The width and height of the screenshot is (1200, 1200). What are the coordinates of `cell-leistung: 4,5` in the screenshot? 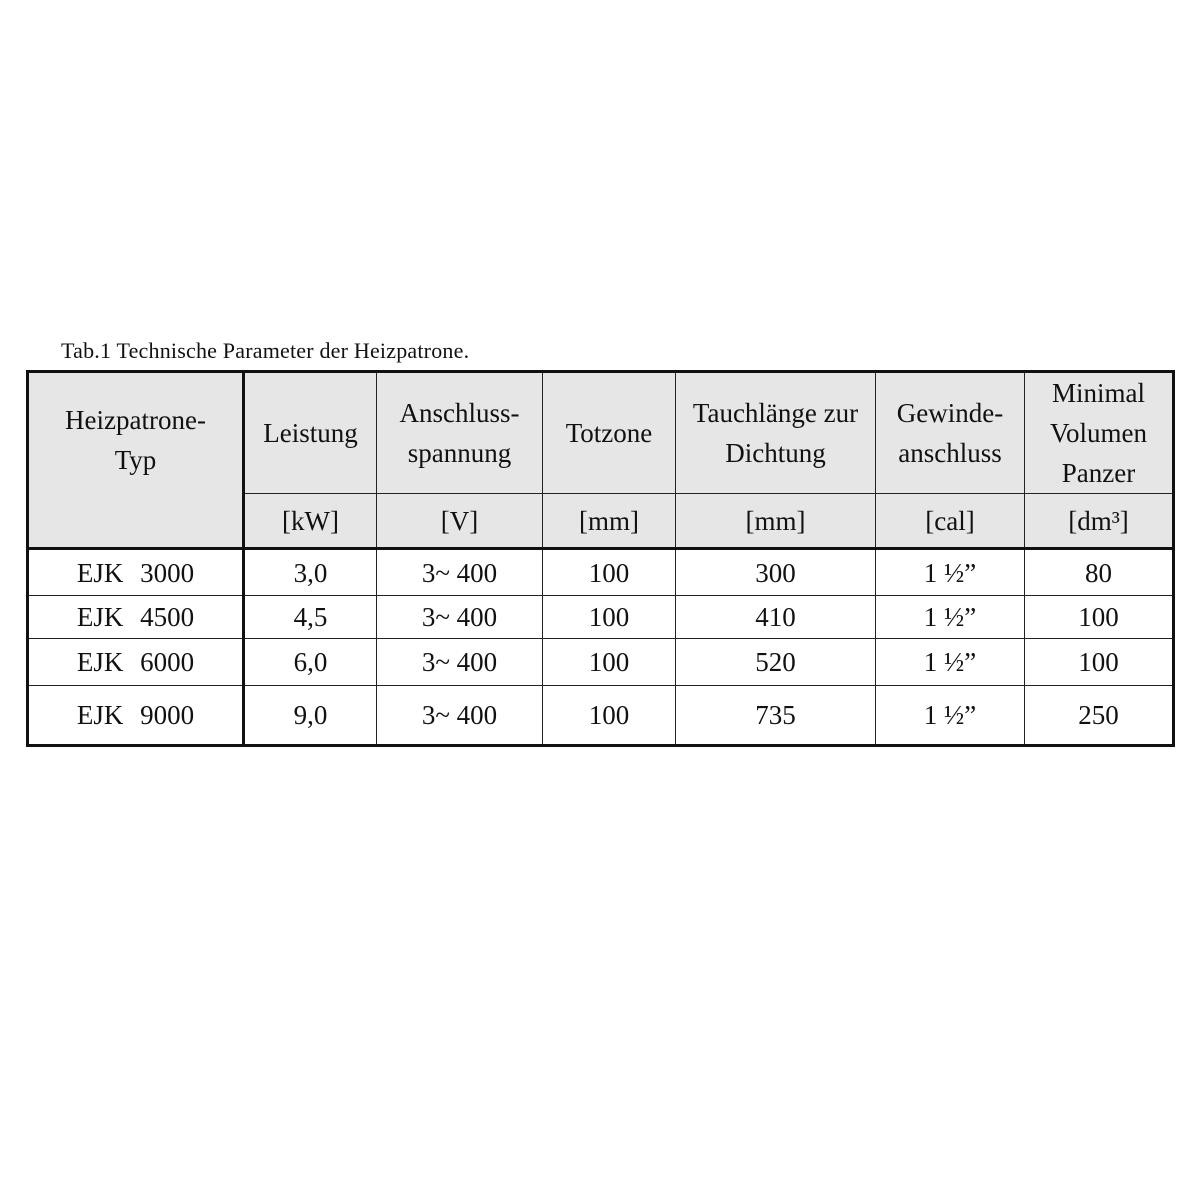 It's located at (310, 617).